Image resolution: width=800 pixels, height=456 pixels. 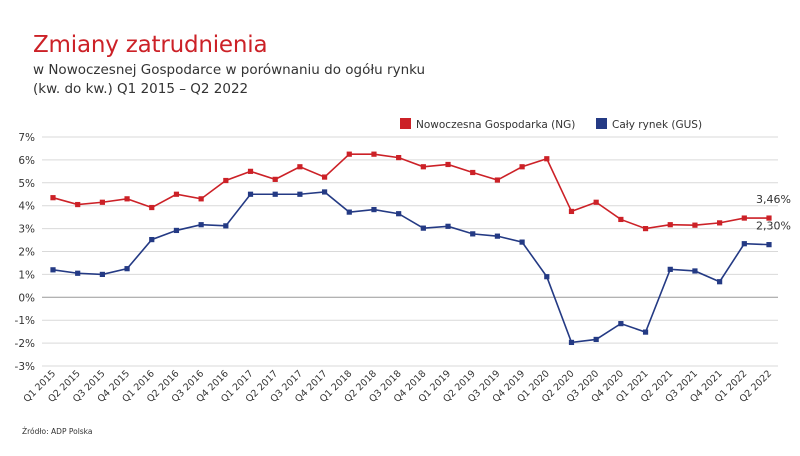 I want to click on y-tick-label: 1%, so click(x=26, y=275).